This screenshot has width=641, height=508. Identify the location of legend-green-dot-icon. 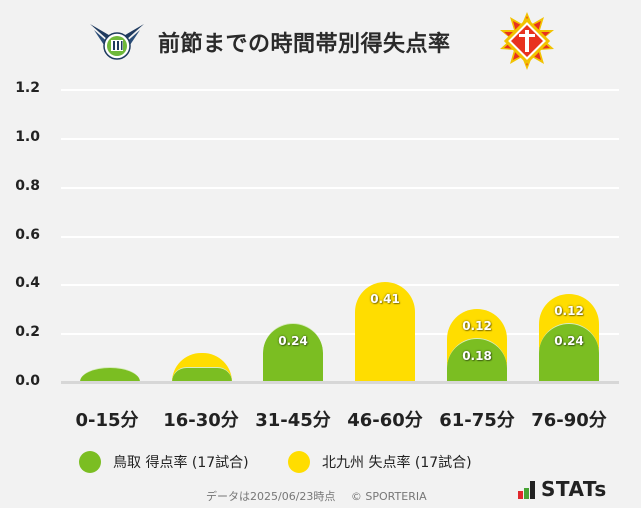
(90, 462).